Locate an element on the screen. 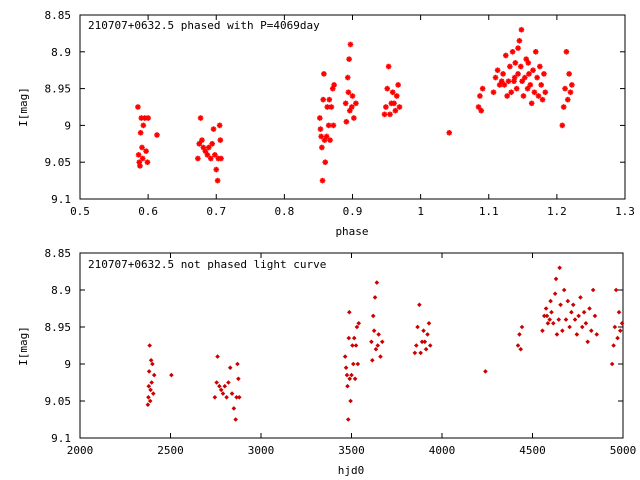  phased-x-tick-label: 1.2 is located at coordinates (557, 211).